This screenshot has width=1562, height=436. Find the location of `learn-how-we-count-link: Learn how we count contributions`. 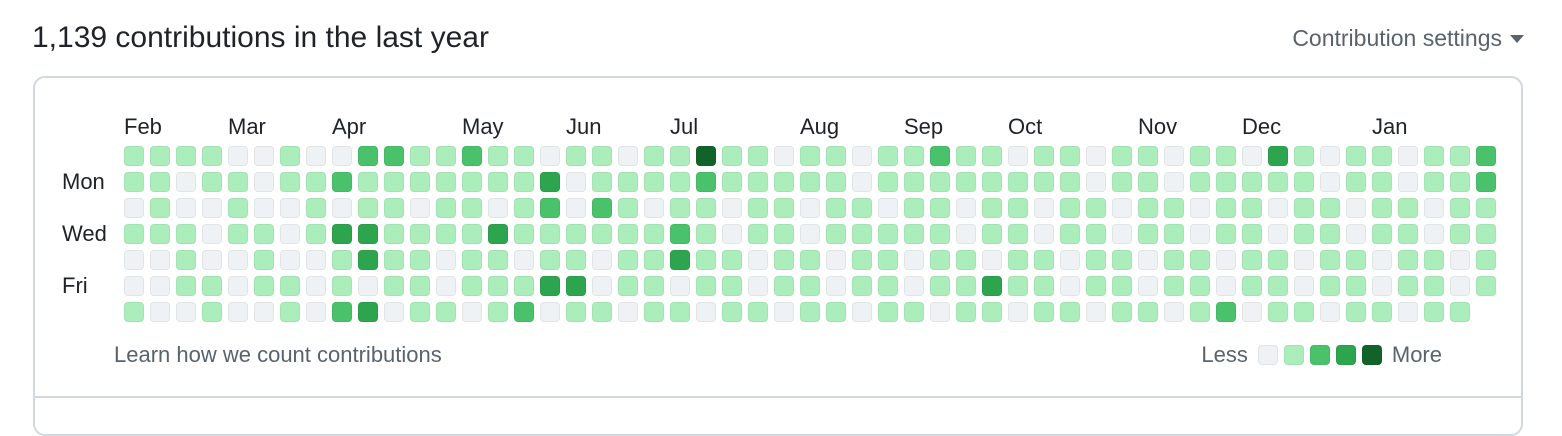

learn-how-we-count-link: Learn how we count contributions is located at coordinates (278, 354).